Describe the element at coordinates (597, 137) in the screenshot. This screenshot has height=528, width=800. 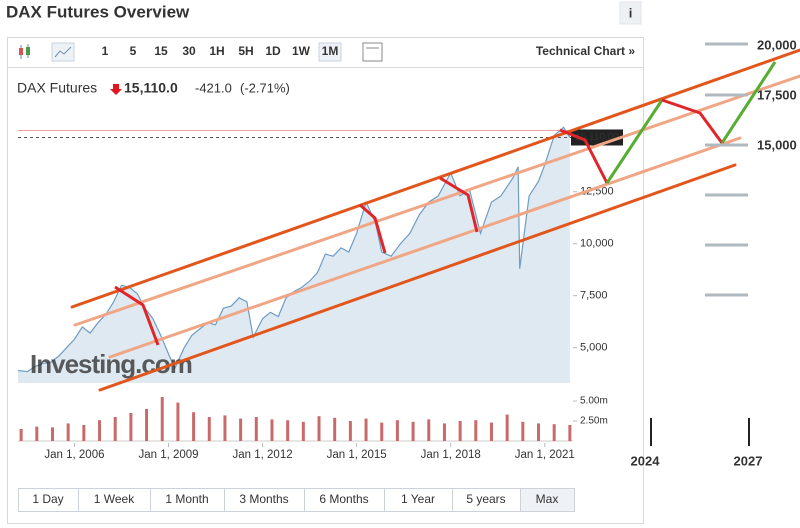
I see `last-price-label: 15,110.00` at that location.